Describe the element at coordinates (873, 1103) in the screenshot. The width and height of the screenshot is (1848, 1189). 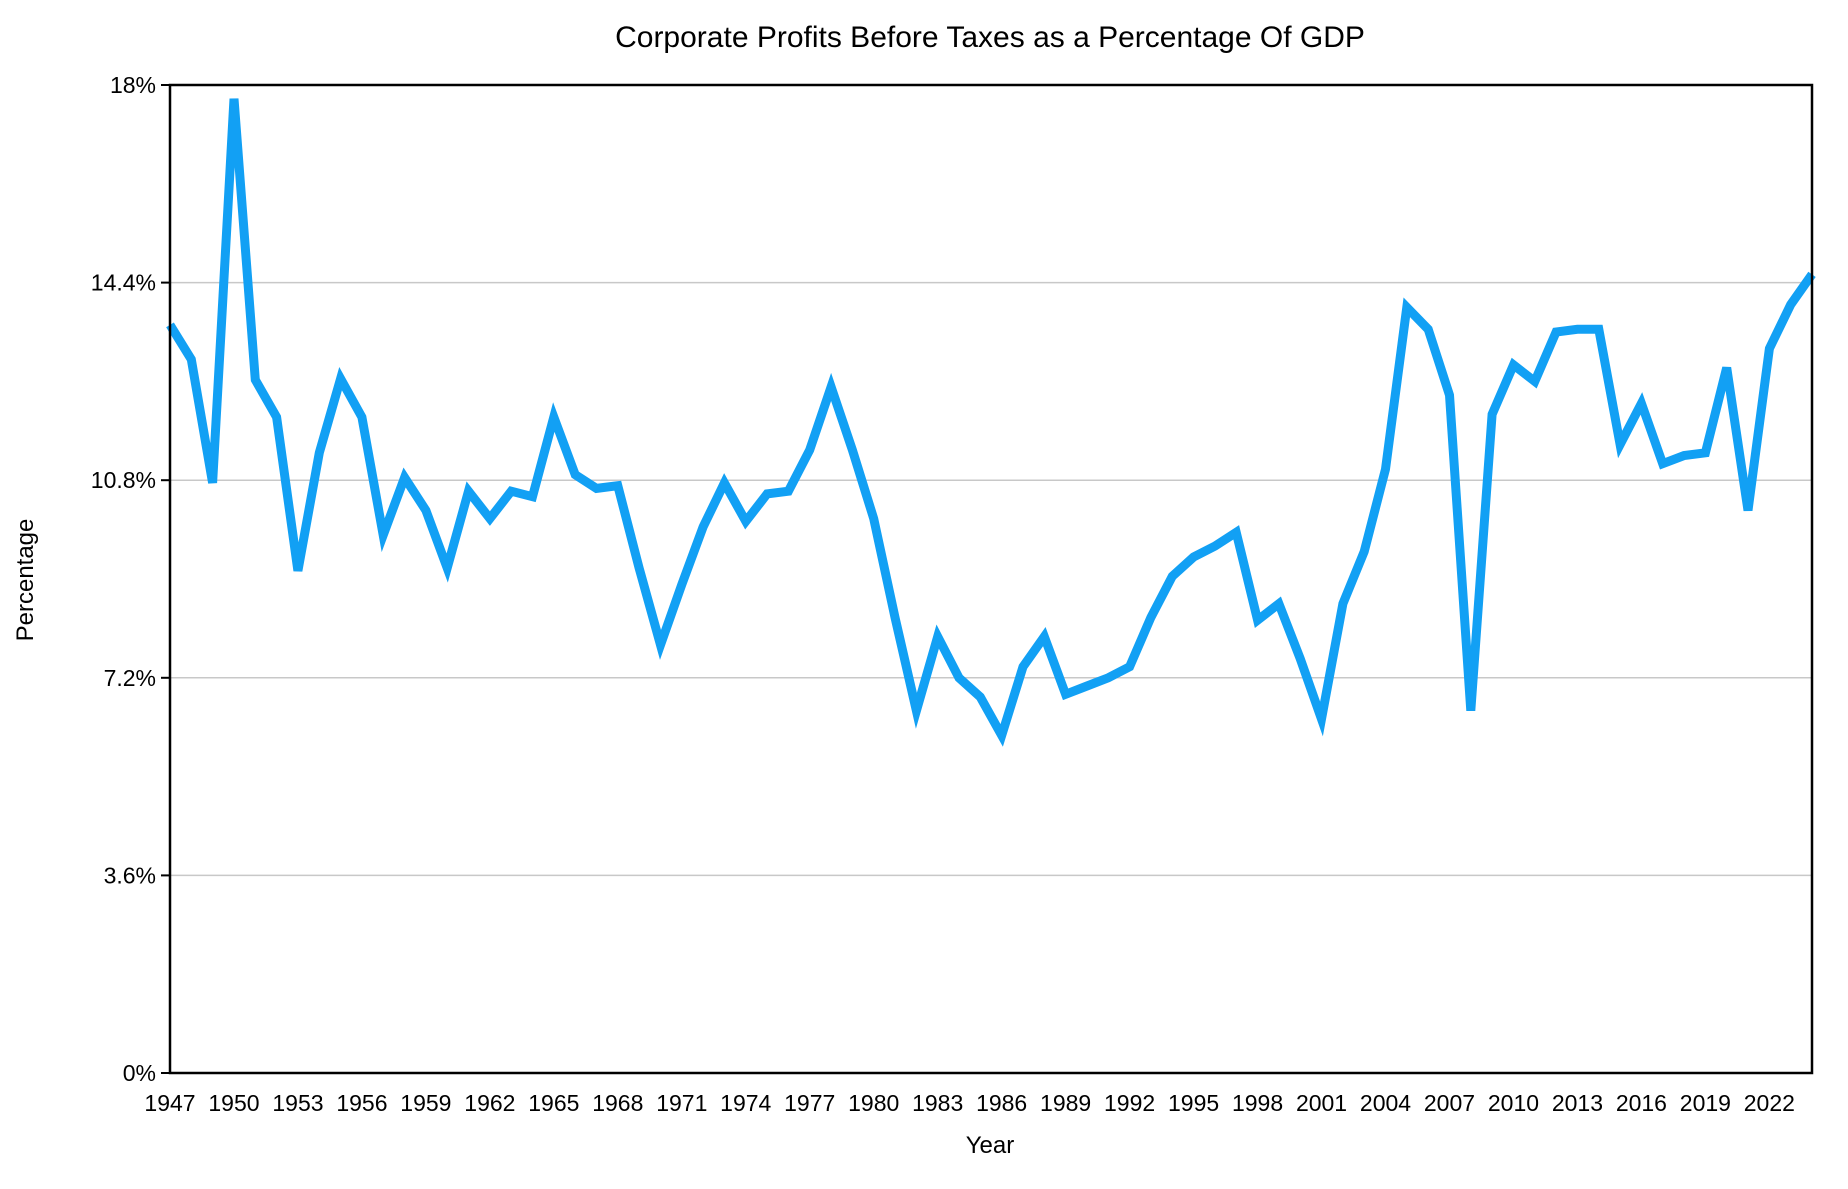
I see `x-tick-label: 1980` at that location.